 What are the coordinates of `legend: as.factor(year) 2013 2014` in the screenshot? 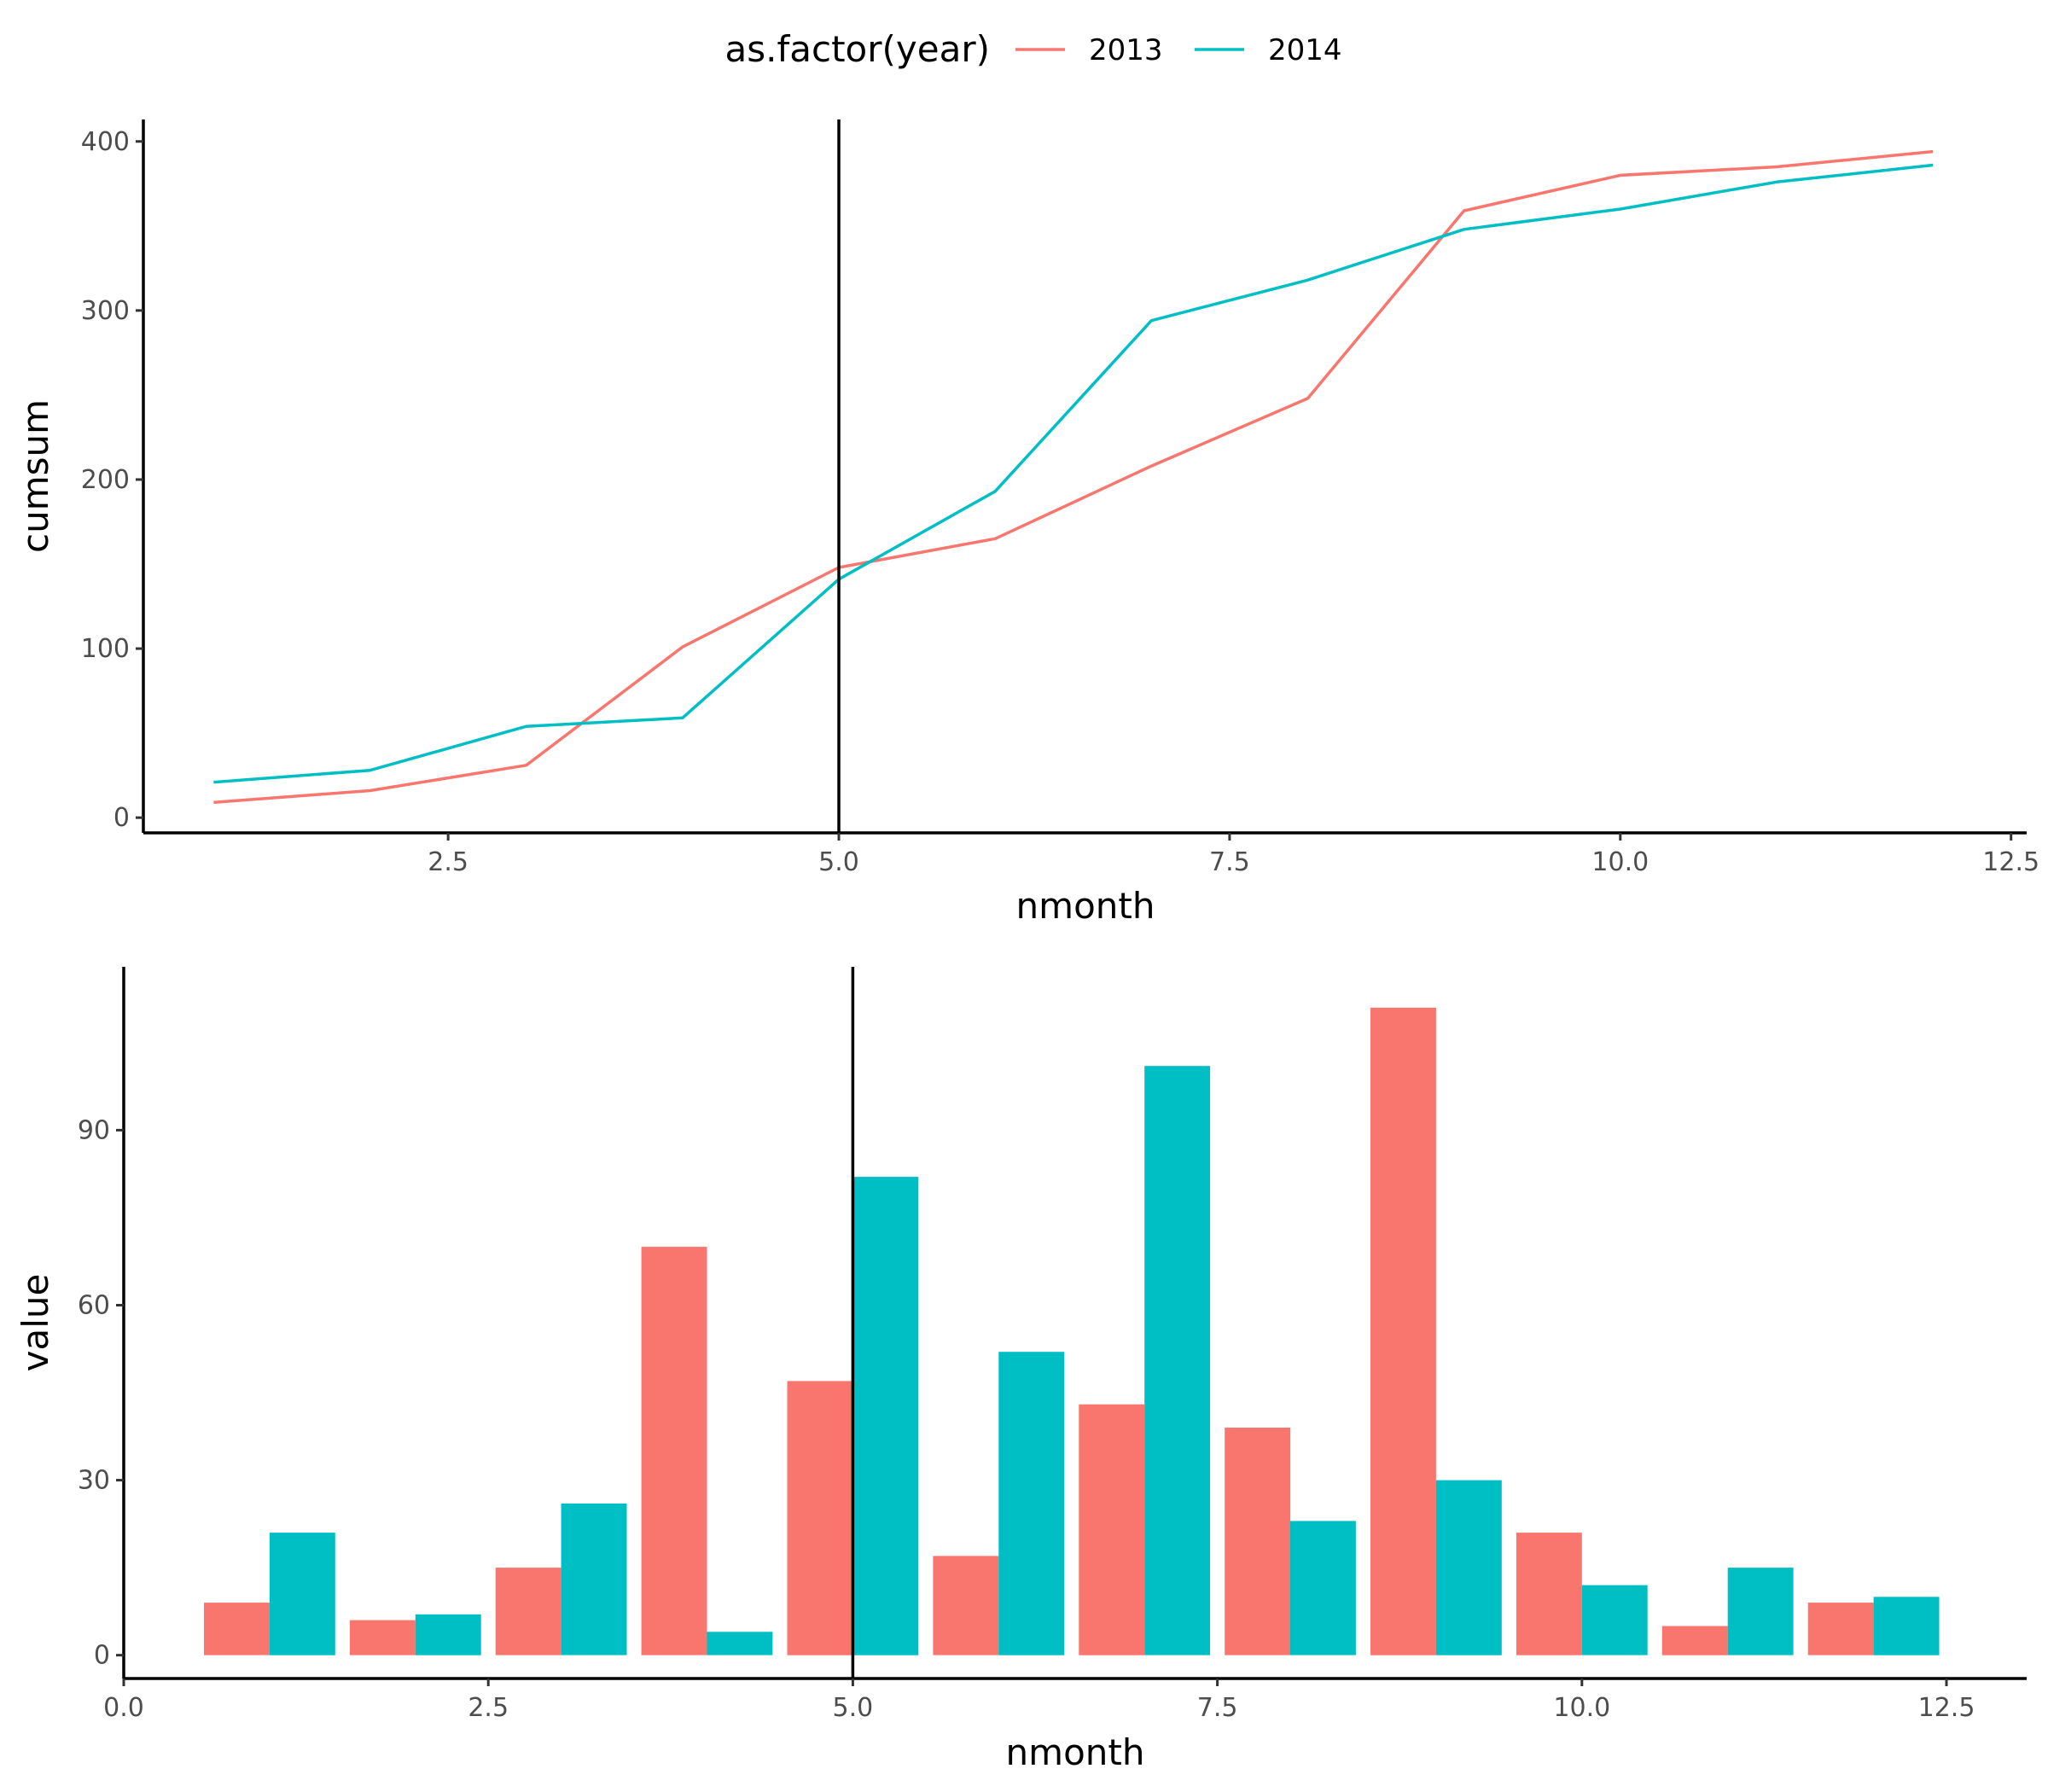 It's located at (1033, 49).